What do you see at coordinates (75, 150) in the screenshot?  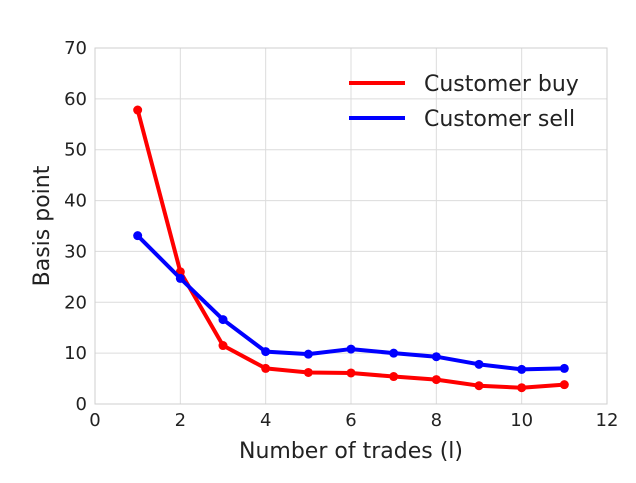 I see `y-tick-label: 50` at bounding box center [75, 150].